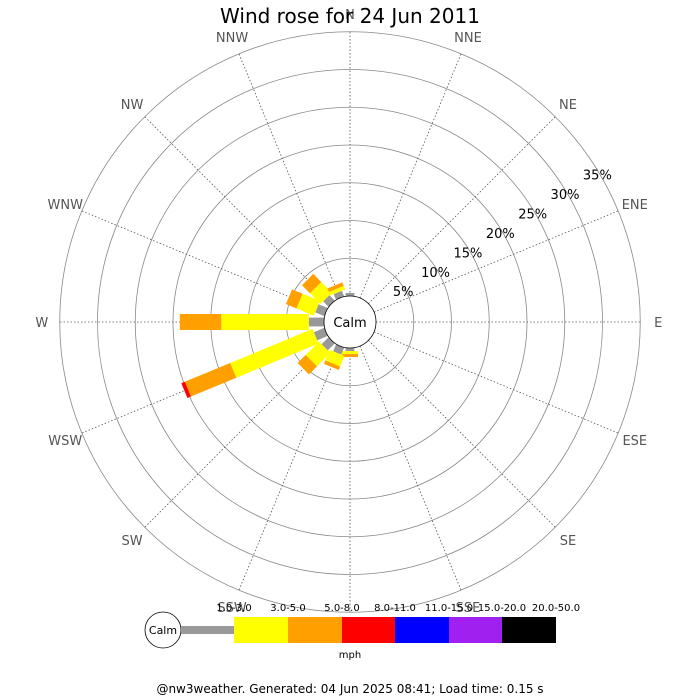 This screenshot has height=700, width=700. Describe the element at coordinates (339, 295) in the screenshot. I see `bar-nnw-1.0-3.0` at that location.